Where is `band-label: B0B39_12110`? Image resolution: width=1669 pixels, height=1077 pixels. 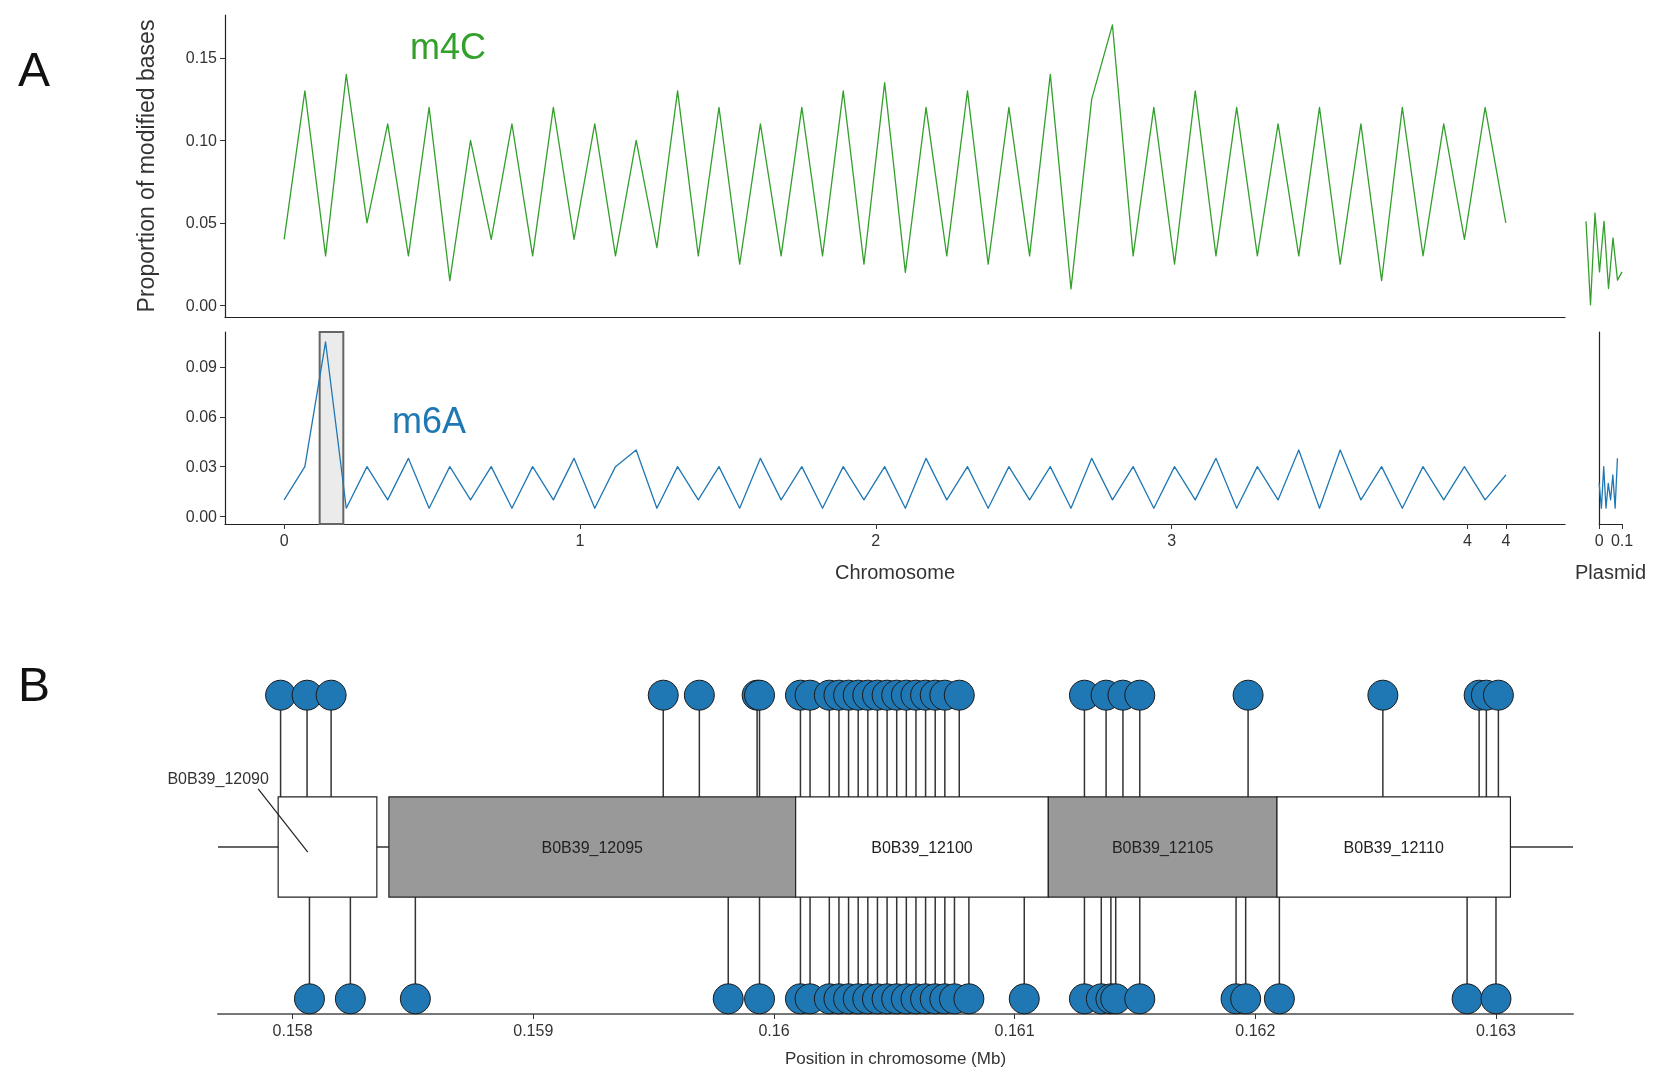 band-label: B0B39_12110 is located at coordinates (1393, 847).